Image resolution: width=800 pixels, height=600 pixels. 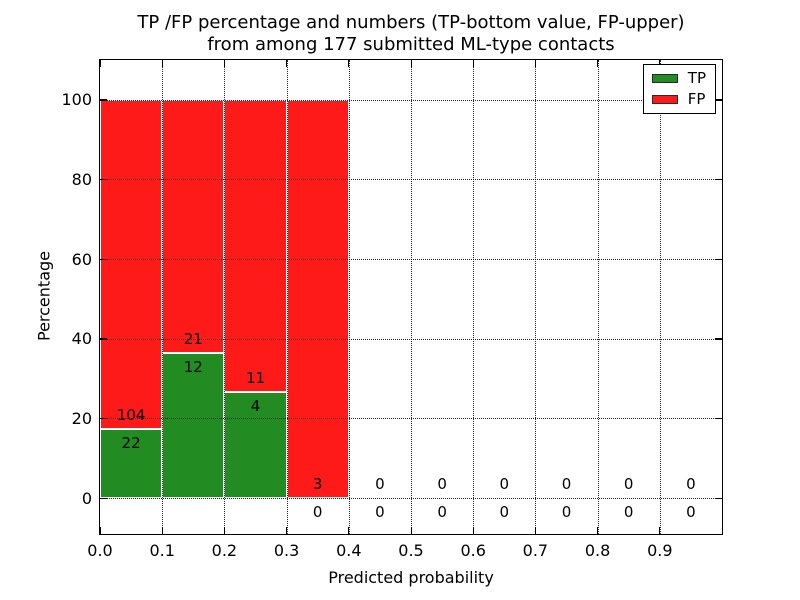 What do you see at coordinates (660, 550) in the screenshot?
I see `x-tick-label: 0.9` at bounding box center [660, 550].